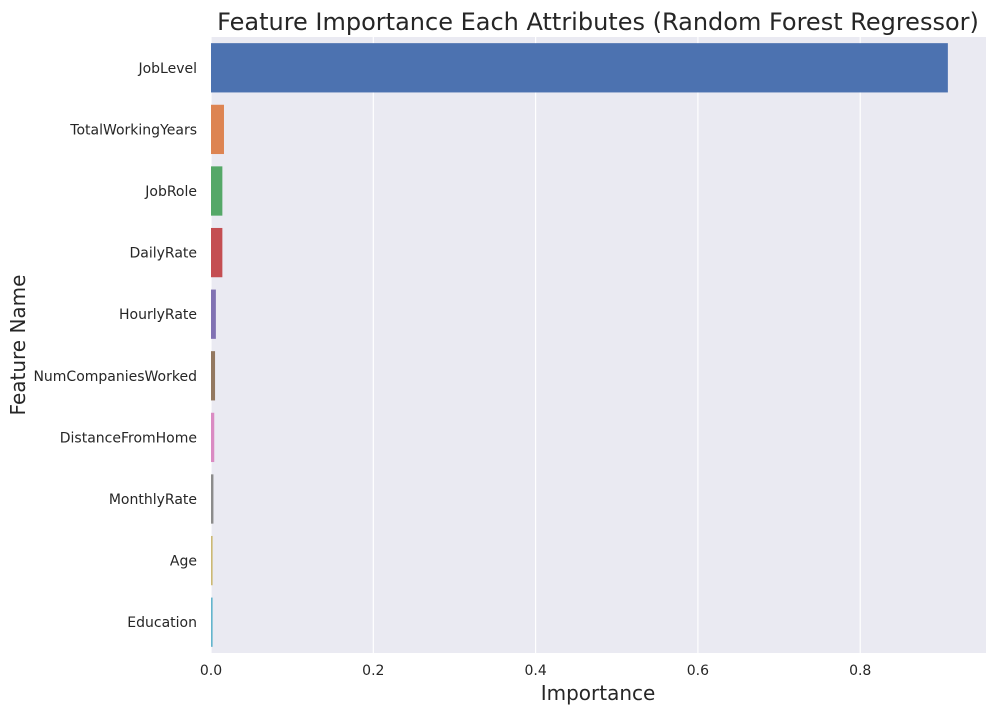 The width and height of the screenshot is (995, 715). I want to click on y-tick-label: DistanceFromHome, so click(128, 438).